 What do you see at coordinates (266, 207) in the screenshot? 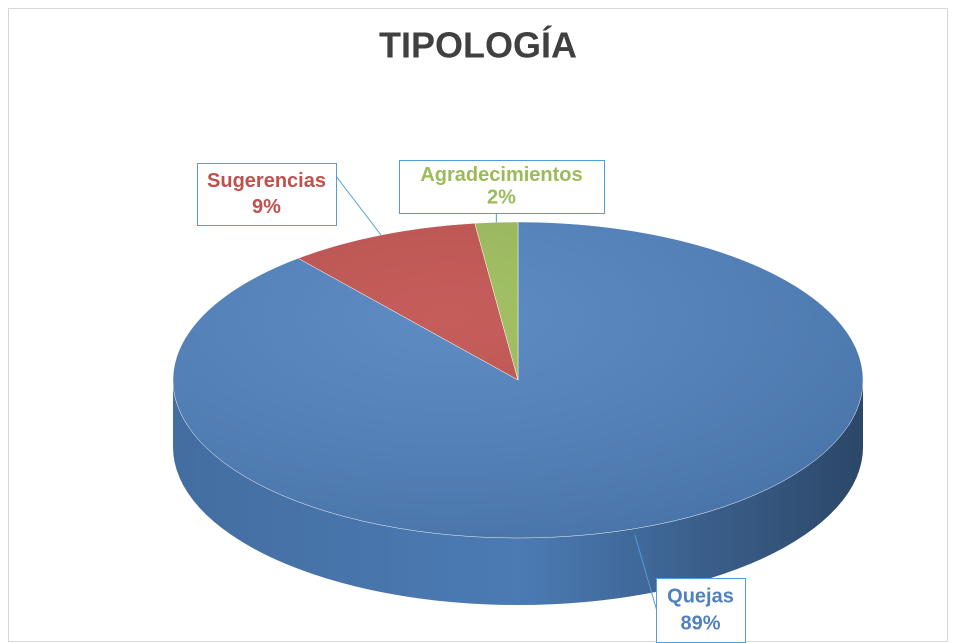
I see `label-value: 9%` at bounding box center [266, 207].